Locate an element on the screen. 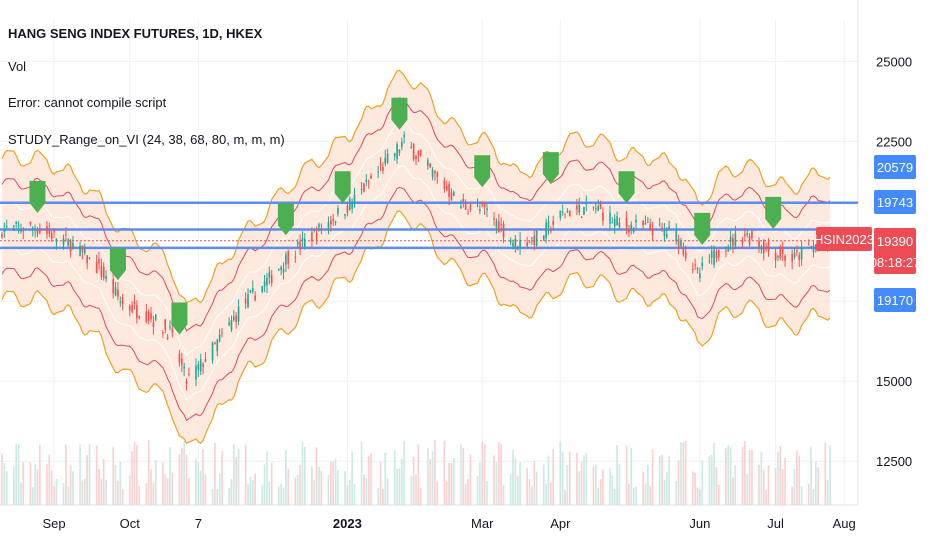 The height and width of the screenshot is (550, 932). volume-layer is located at coordinates (416, 472).